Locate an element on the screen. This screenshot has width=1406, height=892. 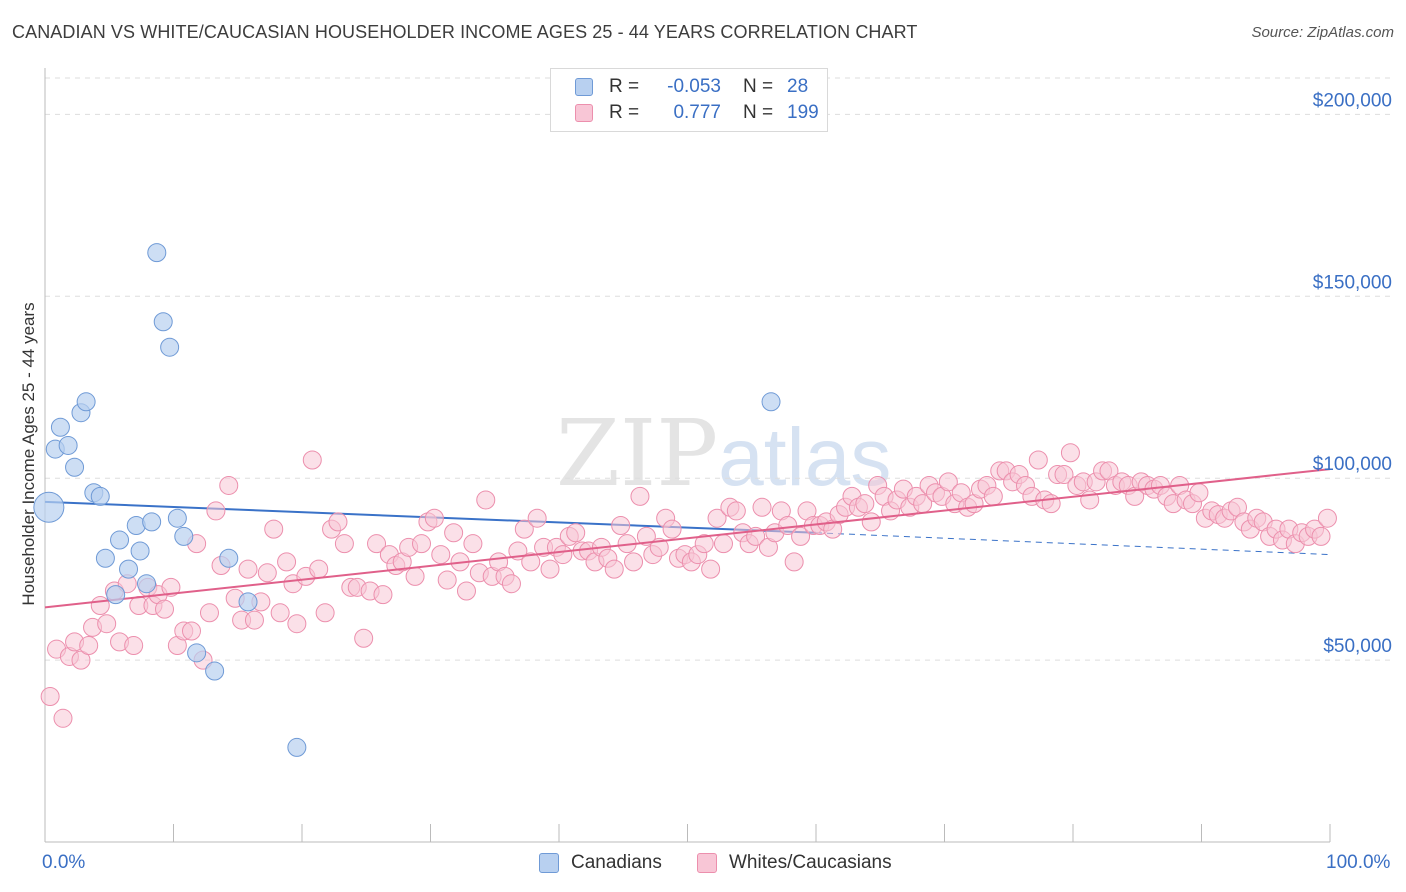
stats-legend: R = -0.053 N = 28 R = 0.777 N = 199 is located at coordinates (689, 100).